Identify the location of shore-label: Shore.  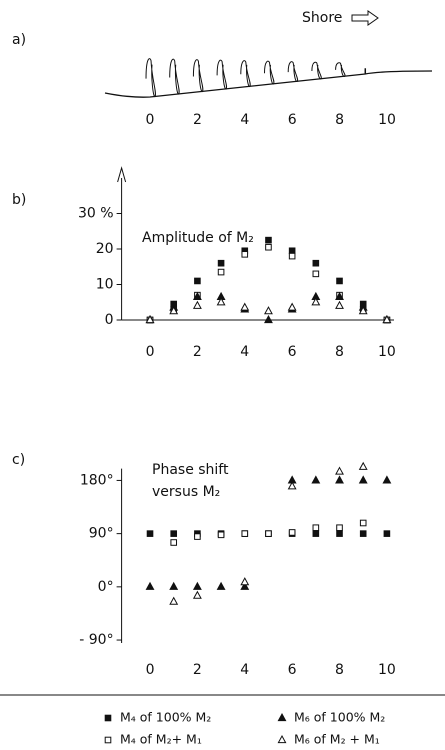
(322, 18).